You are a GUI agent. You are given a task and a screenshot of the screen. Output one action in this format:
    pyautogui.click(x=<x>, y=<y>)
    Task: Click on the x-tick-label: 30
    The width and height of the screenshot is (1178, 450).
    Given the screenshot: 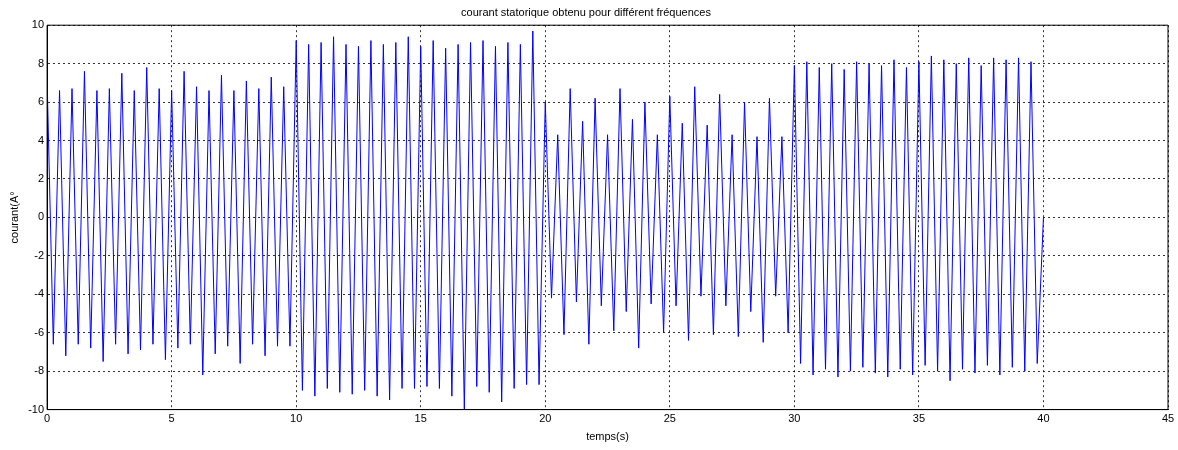 What is the action you would take?
    pyautogui.click(x=794, y=418)
    